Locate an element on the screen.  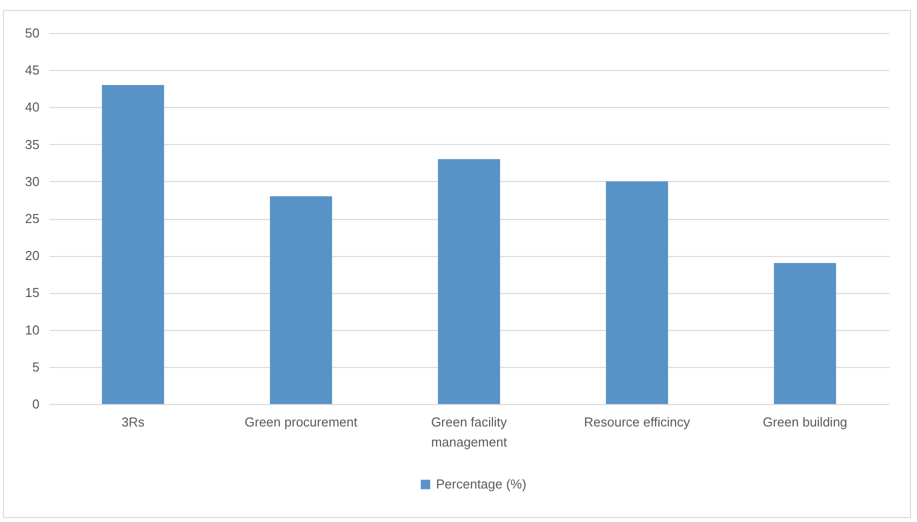
y-tick-label: 5 is located at coordinates (36, 366).